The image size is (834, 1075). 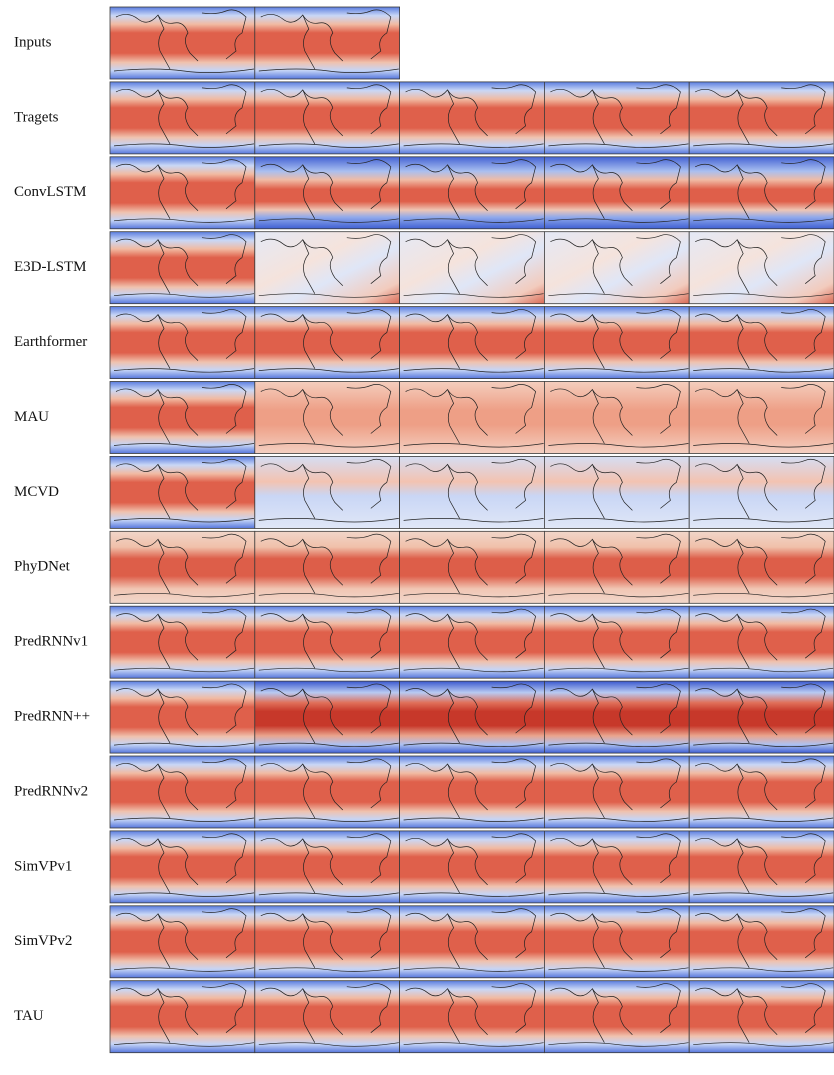 What do you see at coordinates (51, 642) in the screenshot?
I see `row-label: PredRNNv1` at bounding box center [51, 642].